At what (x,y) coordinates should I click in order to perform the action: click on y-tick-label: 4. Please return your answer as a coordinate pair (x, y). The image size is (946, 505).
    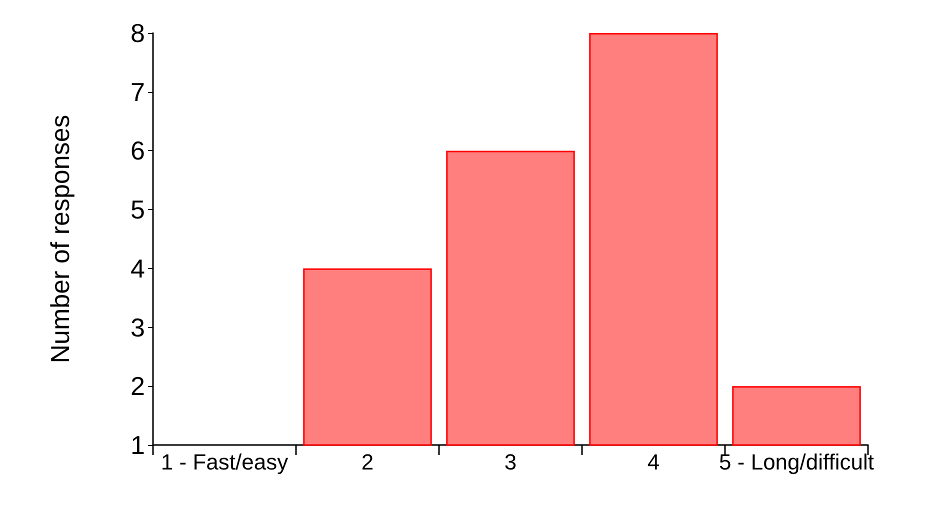
    Looking at the image, I should click on (137, 268).